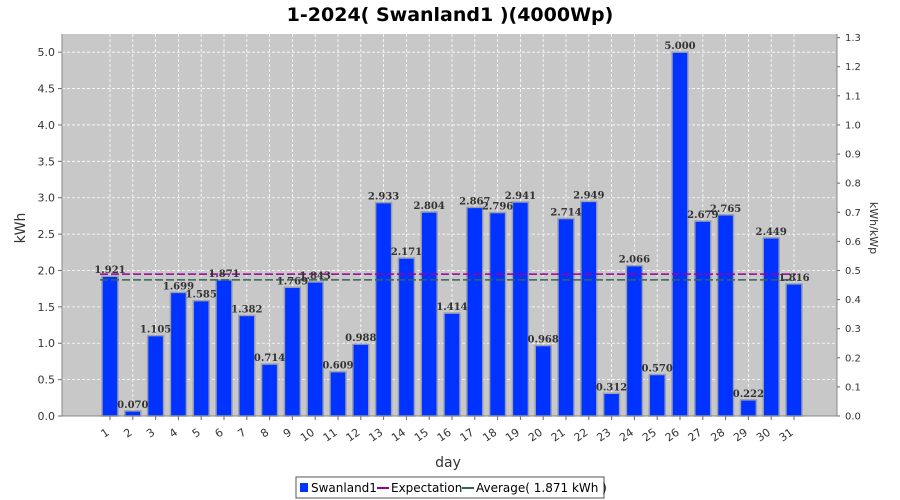 Image resolution: width=900 pixels, height=500 pixels. Describe the element at coordinates (748, 394) in the screenshot. I see `data-label: 0.222` at that location.